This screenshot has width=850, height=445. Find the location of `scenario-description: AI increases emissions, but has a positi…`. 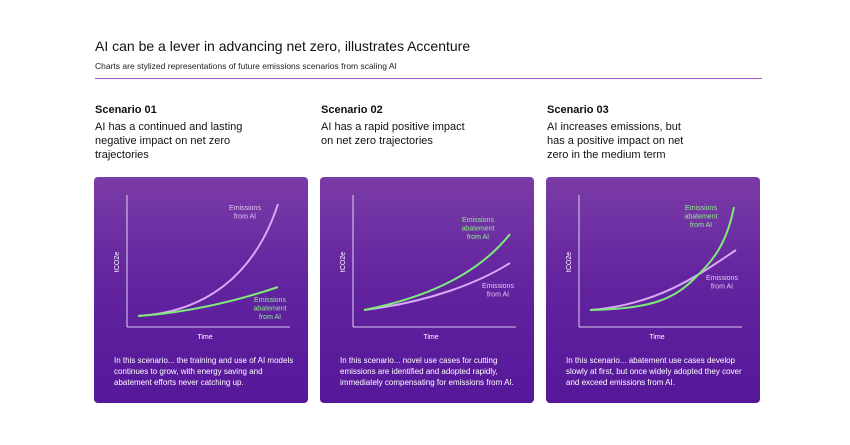

scenario-description: AI increases emissions, but has a positi… is located at coordinates (615, 141).